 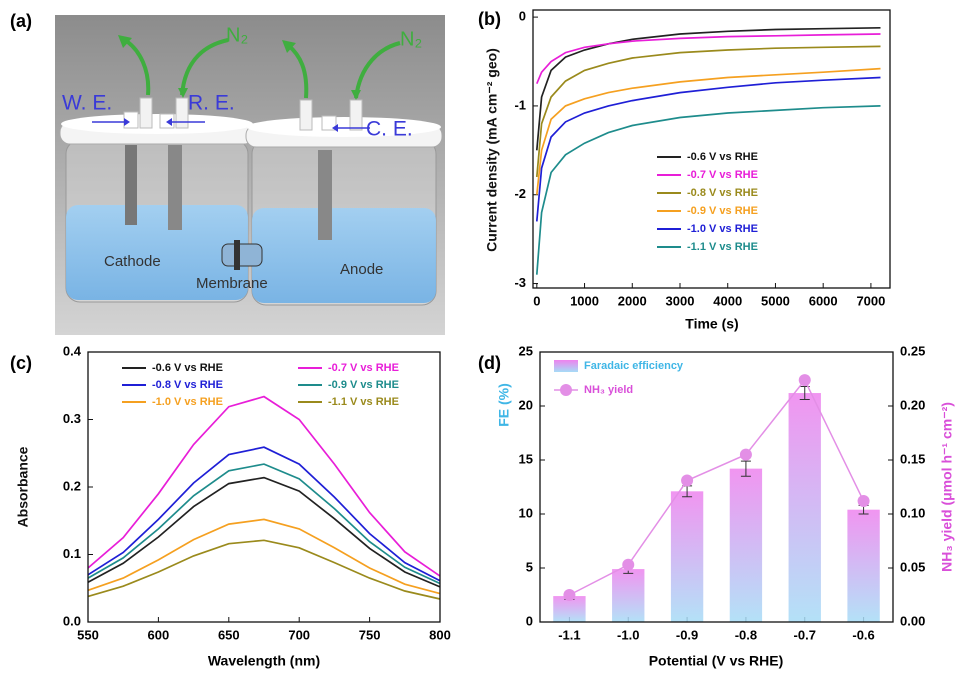 I want to click on x-tick-label: 1000, so click(x=584, y=300).